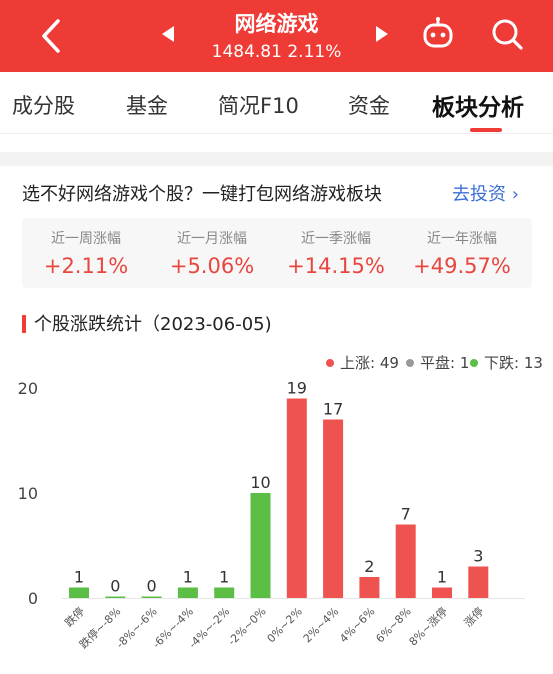 The image size is (553, 674). Describe the element at coordinates (462, 266) in the screenshot. I see `stat-year-value: +49.57%` at that location.